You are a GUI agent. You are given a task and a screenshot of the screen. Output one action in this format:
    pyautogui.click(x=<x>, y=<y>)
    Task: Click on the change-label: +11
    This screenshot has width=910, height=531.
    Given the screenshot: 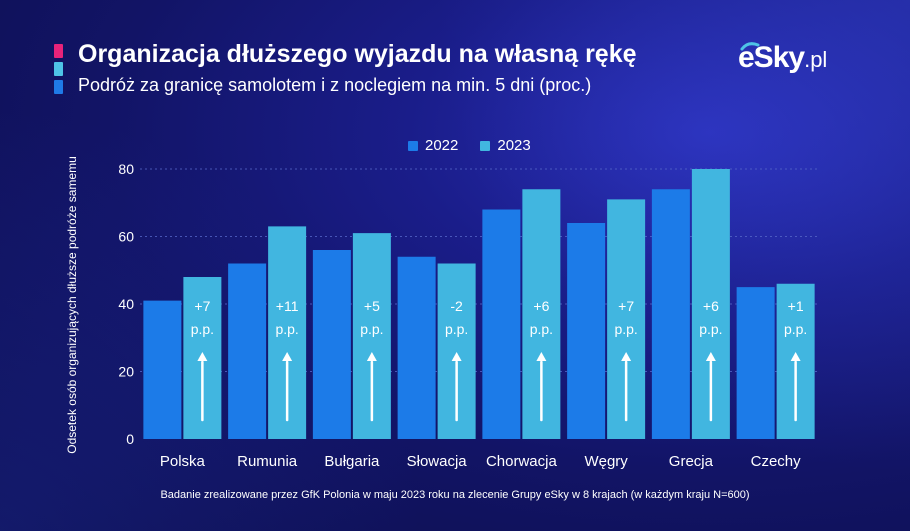 What is the action you would take?
    pyautogui.click(x=287, y=306)
    